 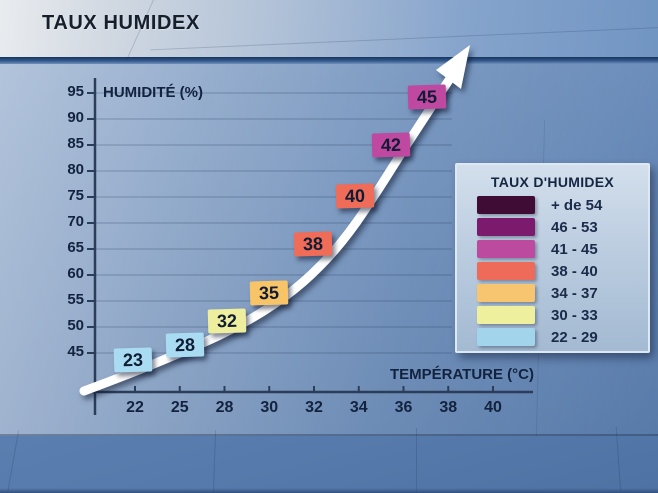 I want to click on y-tick-label: 65, so click(x=75, y=247).